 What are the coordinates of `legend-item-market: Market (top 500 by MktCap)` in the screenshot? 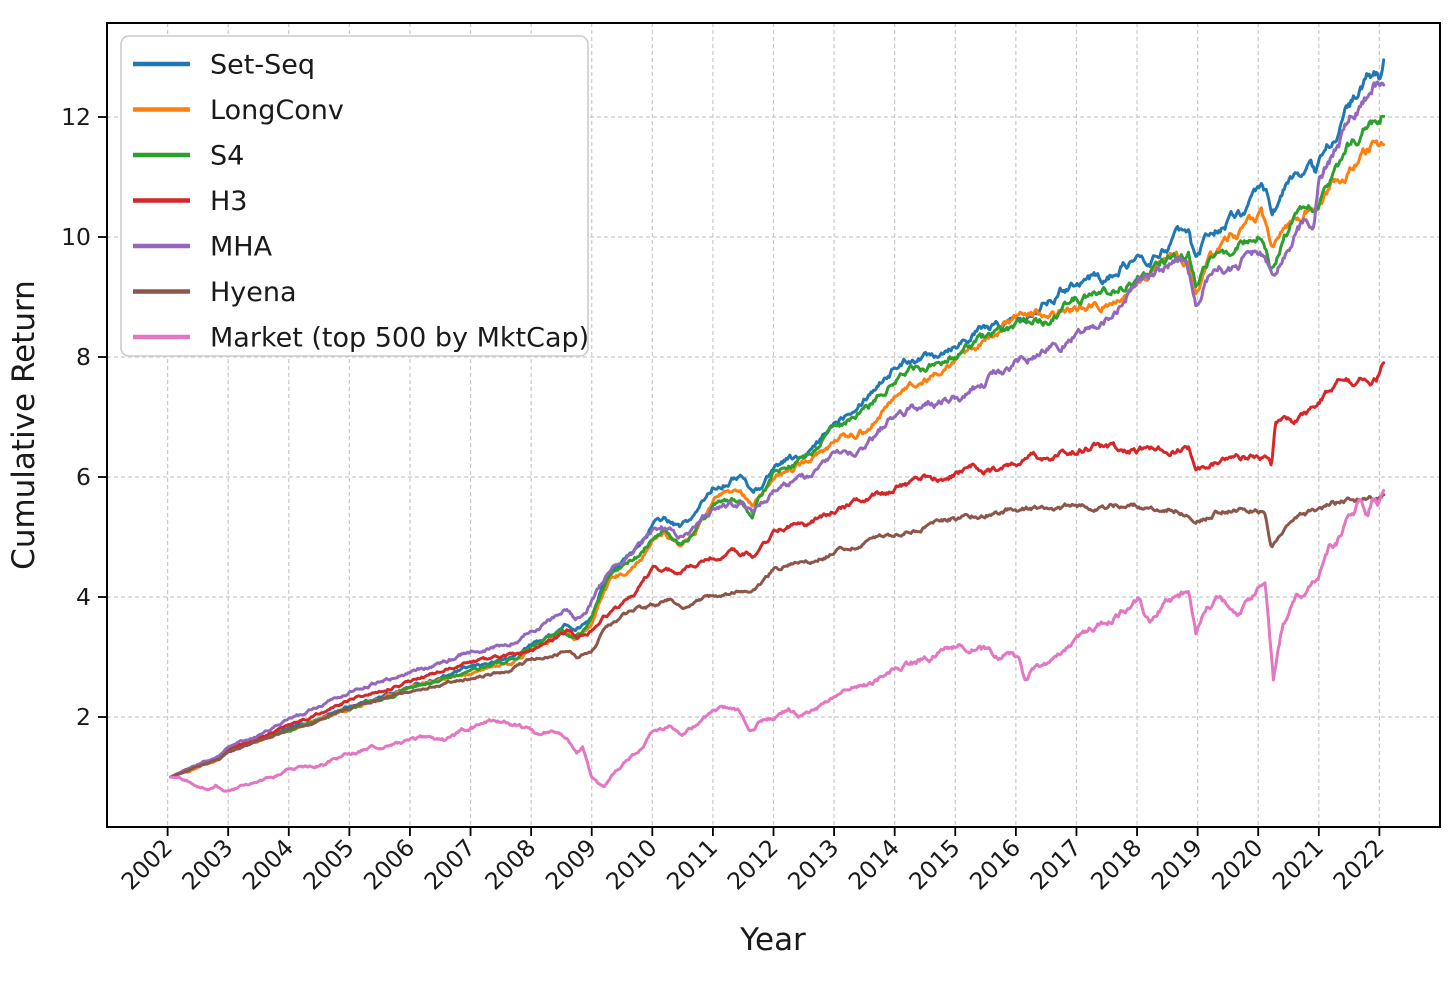 It's located at (361, 338).